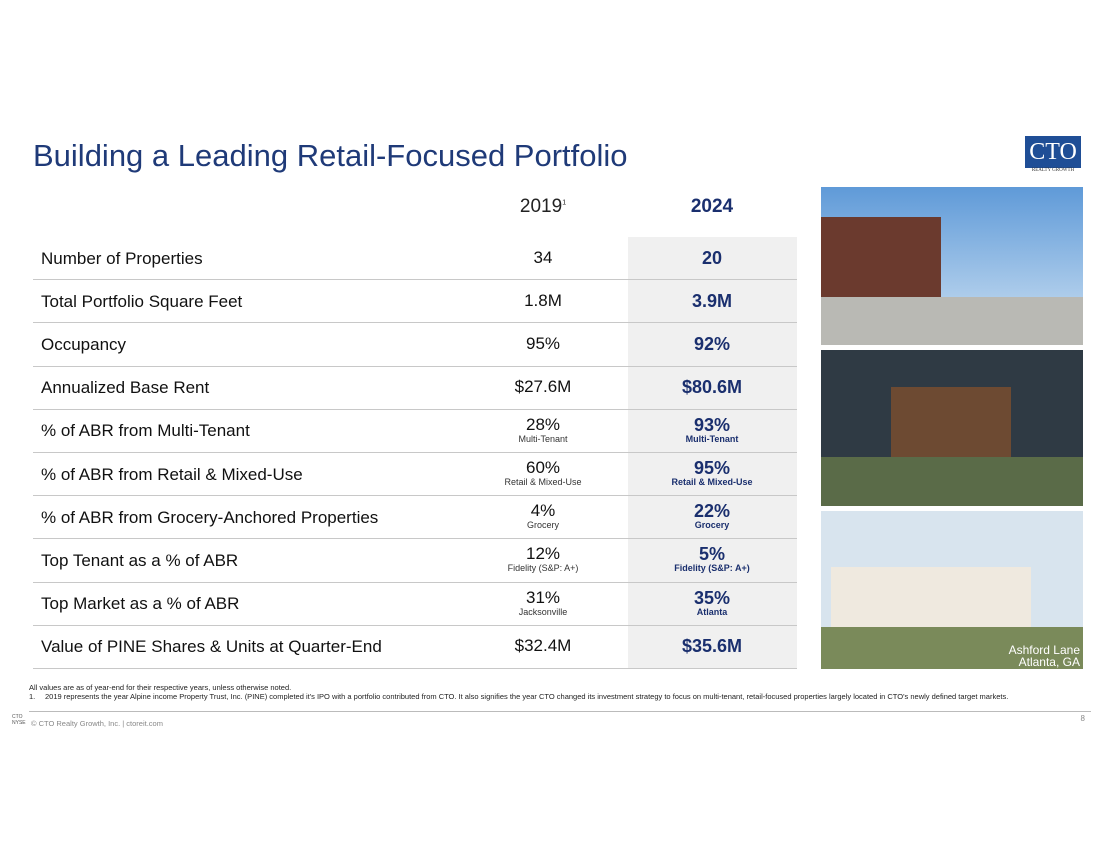  I want to click on table-cell: 92%, so click(712, 344).